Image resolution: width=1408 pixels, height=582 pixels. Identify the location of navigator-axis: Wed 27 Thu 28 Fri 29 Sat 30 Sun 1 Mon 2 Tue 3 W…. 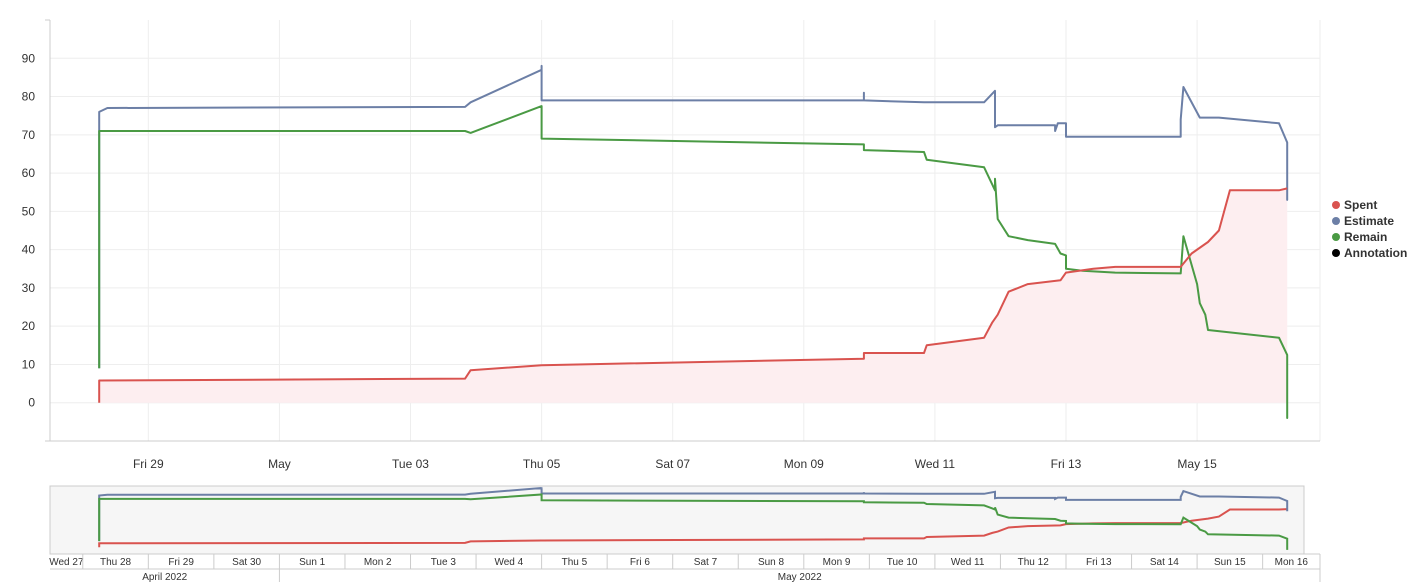
(685, 567).